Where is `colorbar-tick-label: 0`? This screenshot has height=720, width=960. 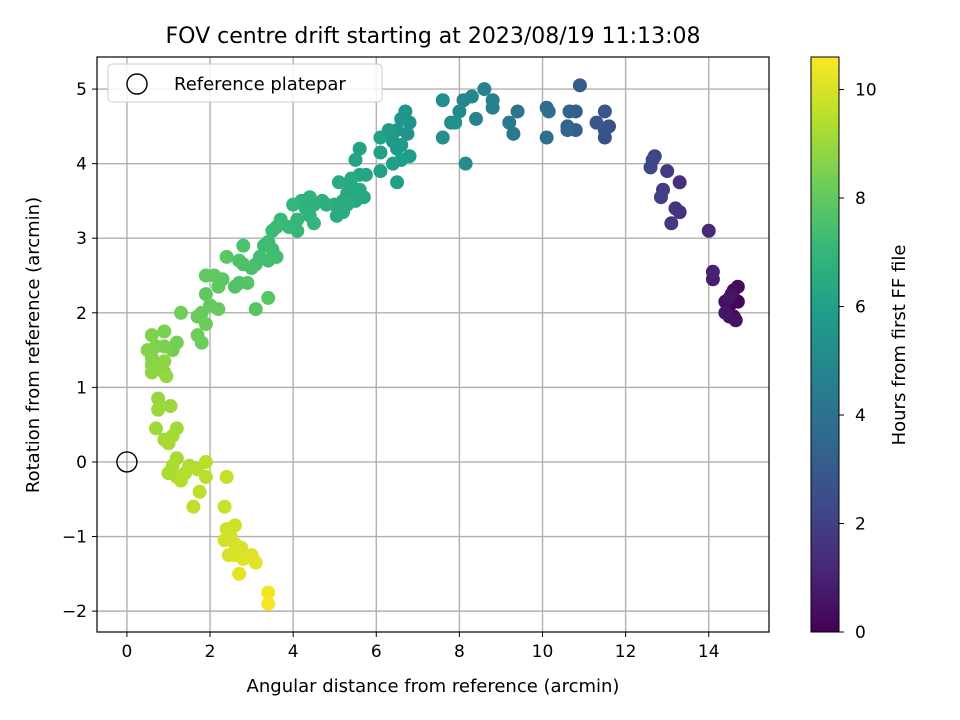
colorbar-tick-label: 0 is located at coordinates (860, 633).